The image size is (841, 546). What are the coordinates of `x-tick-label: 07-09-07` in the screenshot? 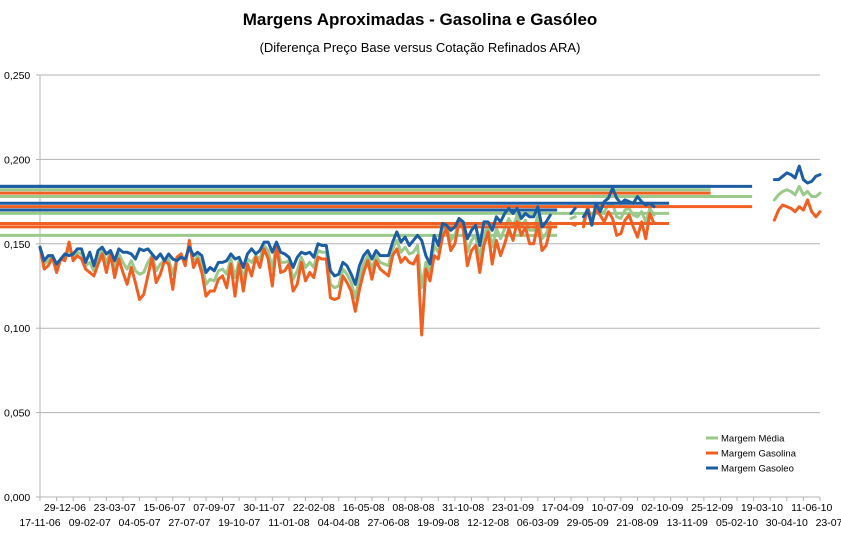 It's located at (214, 508).